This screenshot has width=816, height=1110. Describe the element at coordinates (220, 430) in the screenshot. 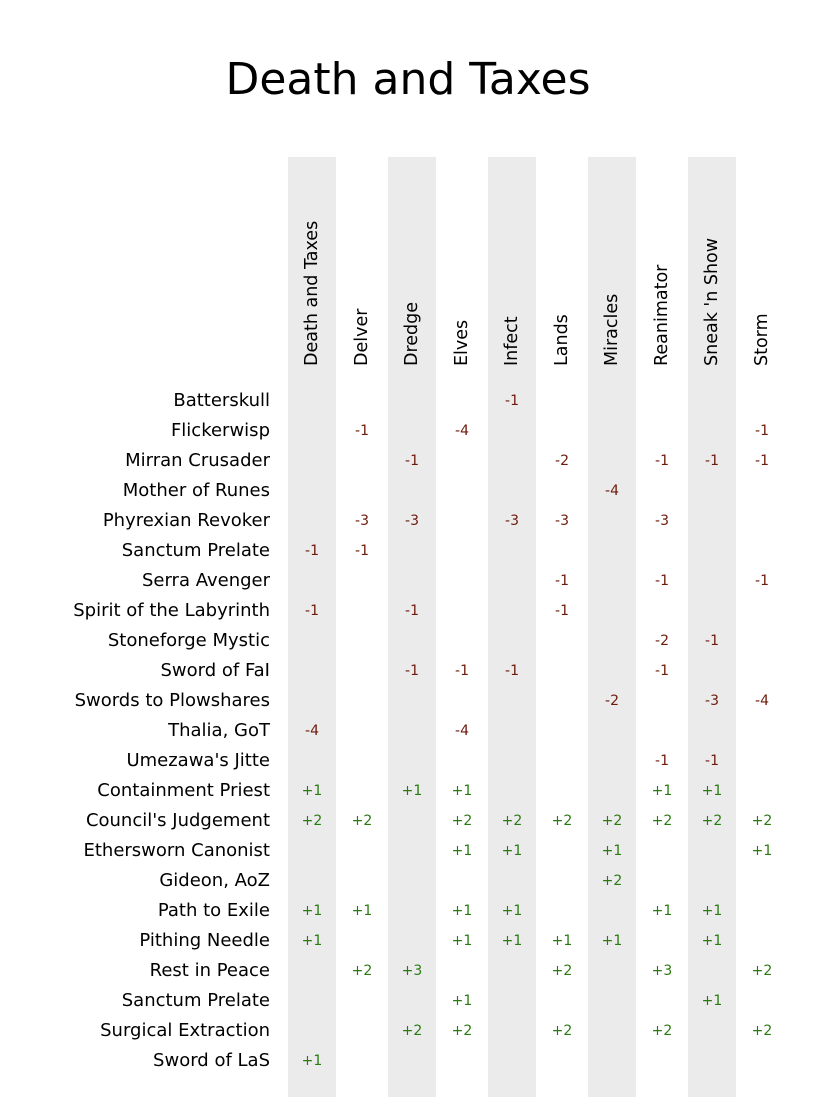

I see `row-label: Flickerwisp` at that location.